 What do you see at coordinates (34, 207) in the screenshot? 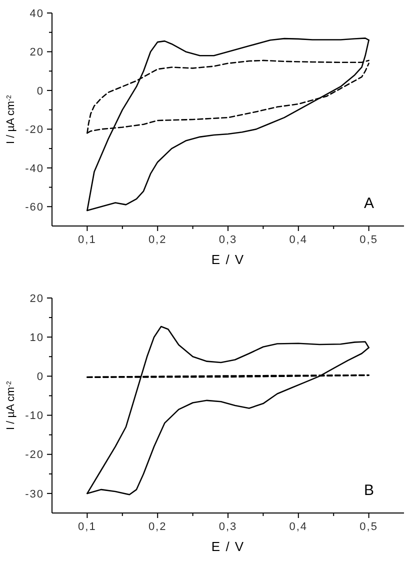
I see `y-tick-label: -60` at bounding box center [34, 207].